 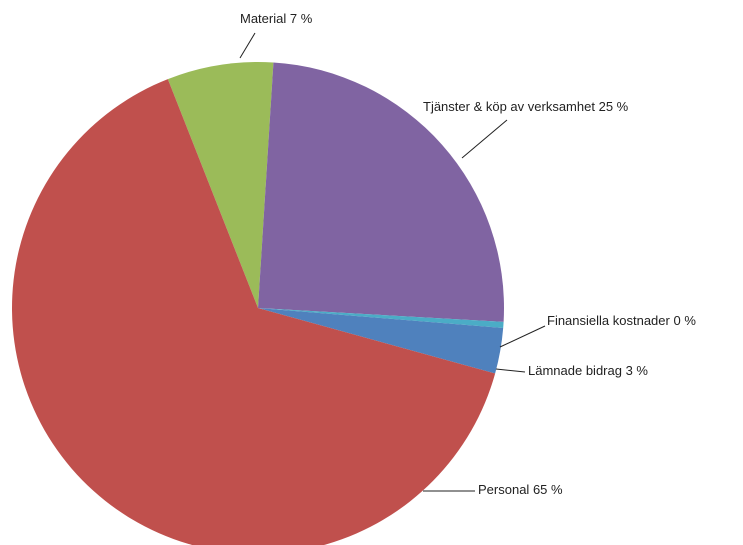 I want to click on slice-value: 65 %, so click(x=548, y=489).